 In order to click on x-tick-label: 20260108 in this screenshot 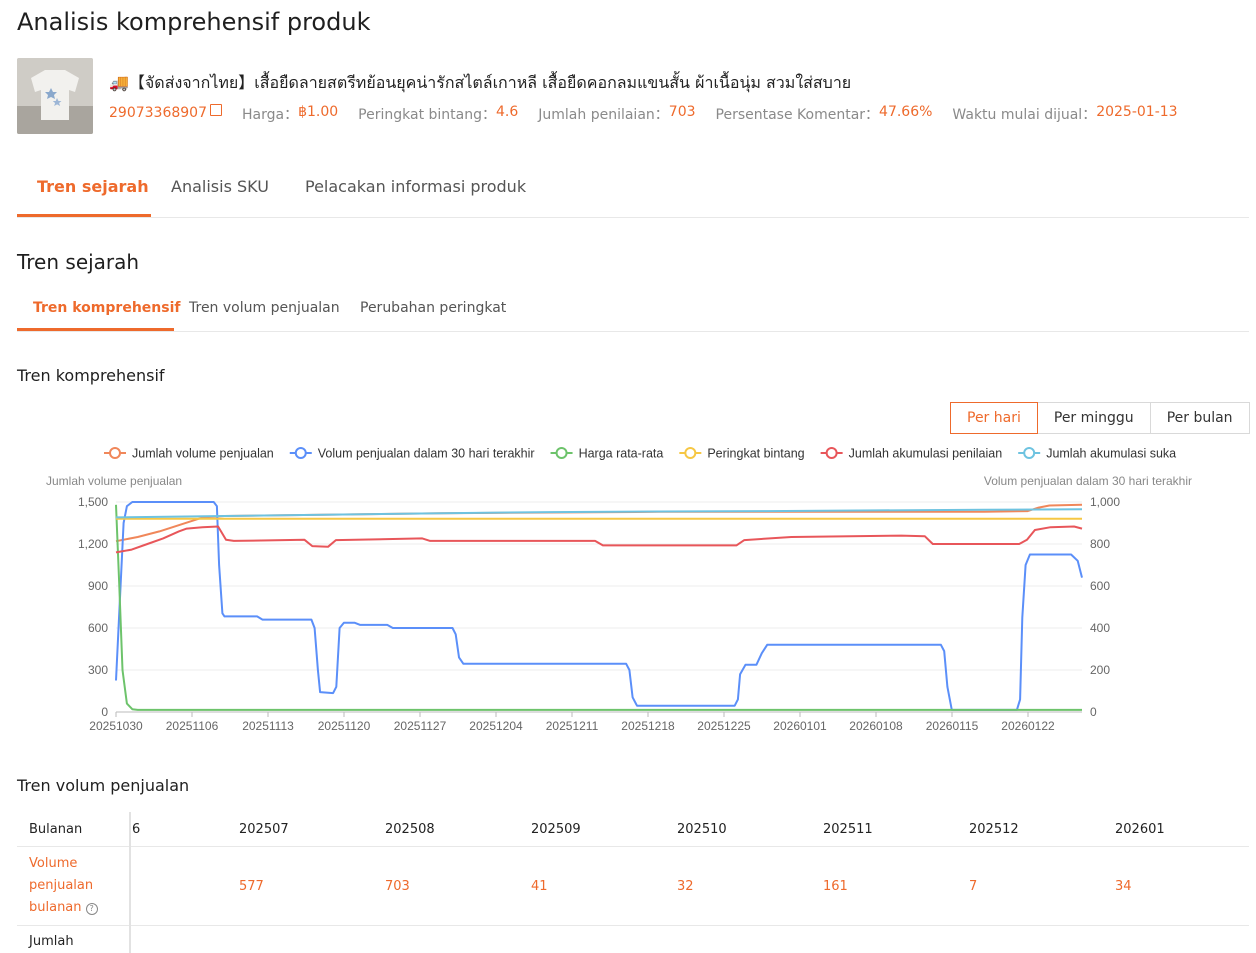, I will do `click(876, 726)`.